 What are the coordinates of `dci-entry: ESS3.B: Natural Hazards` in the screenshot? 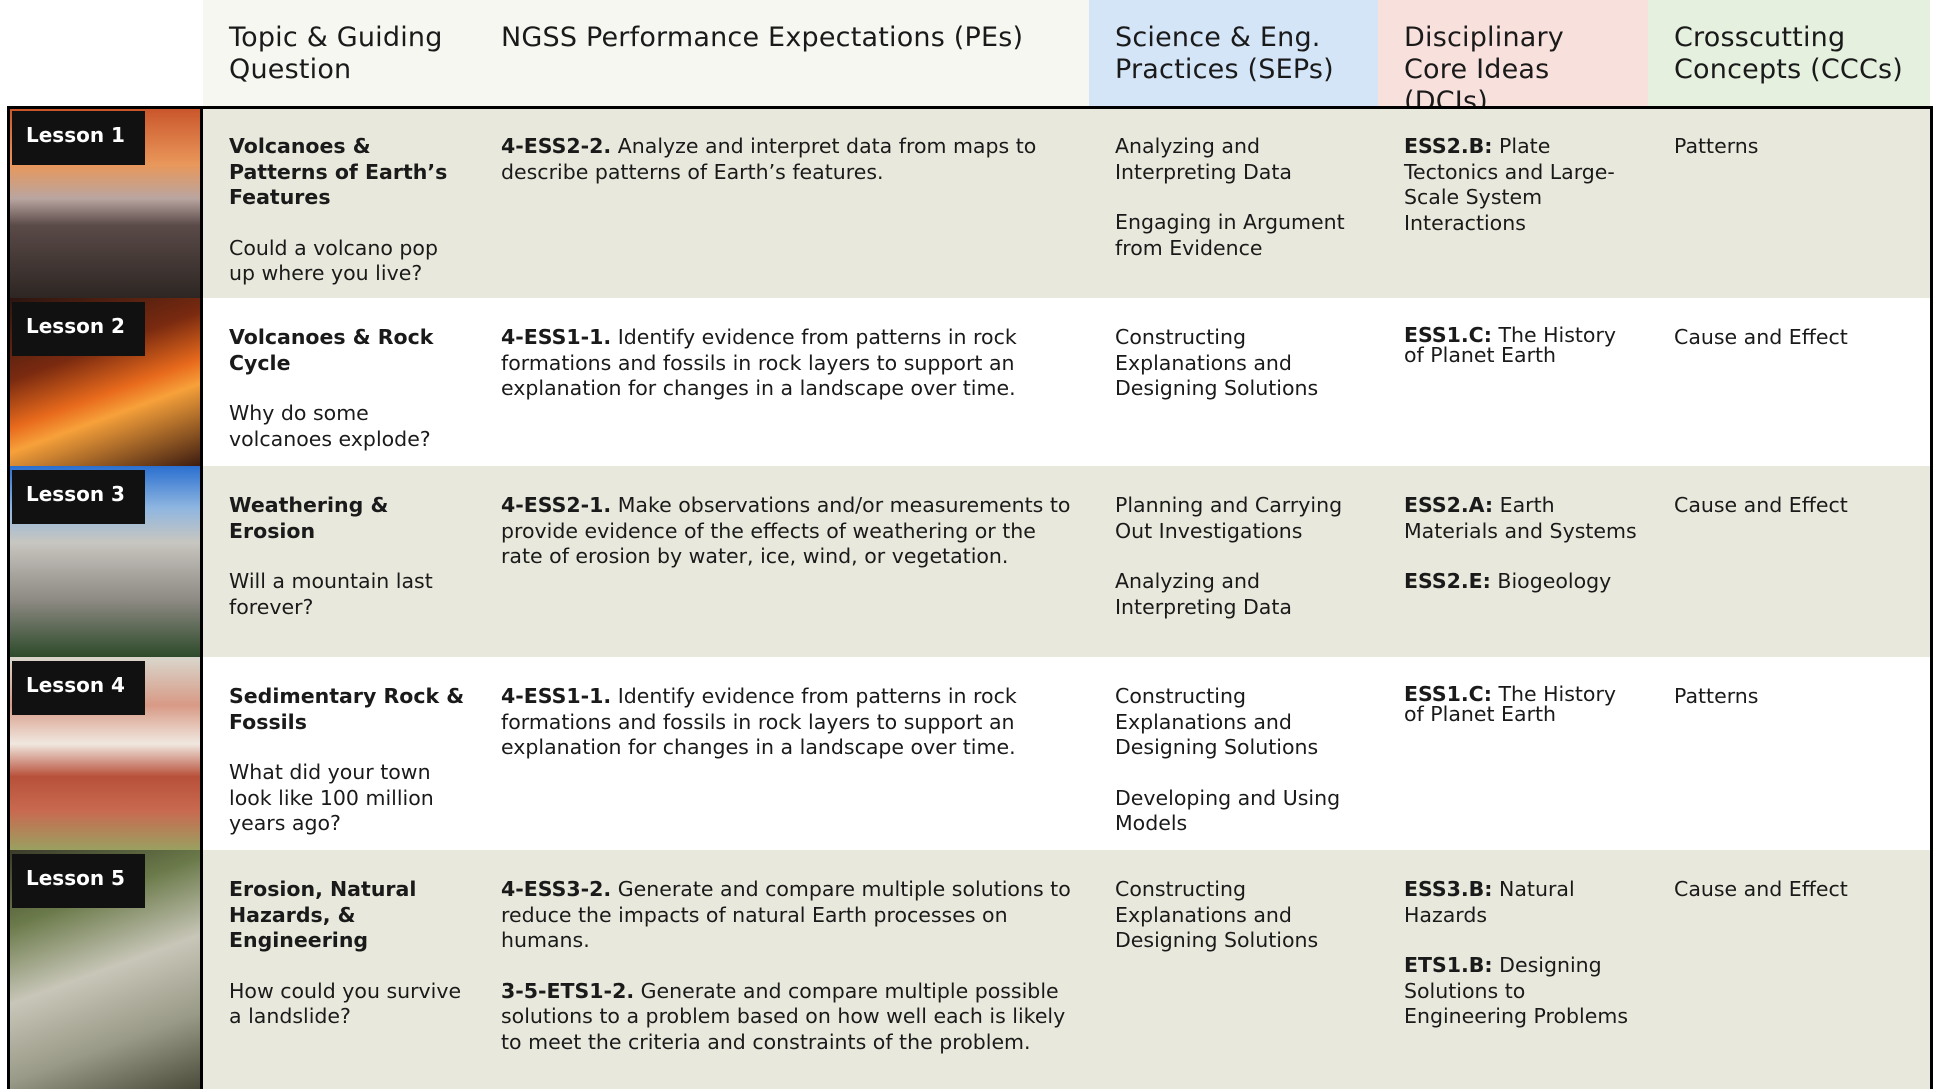 It's located at (1521, 902).